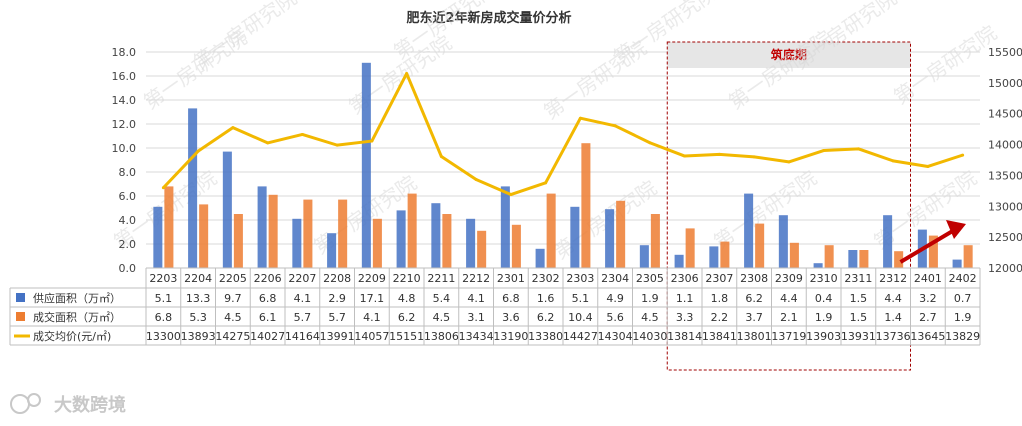 The width and height of the screenshot is (1022, 426). What do you see at coordinates (546, 278) in the screenshot?
I see `category-label: 2302` at bounding box center [546, 278].